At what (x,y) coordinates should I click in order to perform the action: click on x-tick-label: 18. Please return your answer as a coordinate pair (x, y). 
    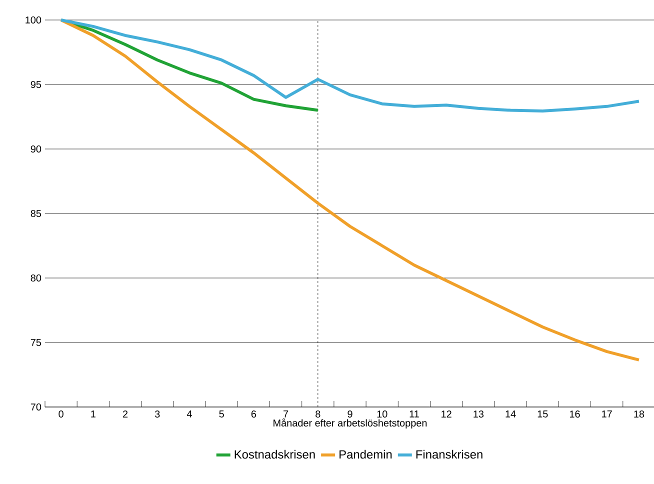
    Looking at the image, I should click on (639, 414).